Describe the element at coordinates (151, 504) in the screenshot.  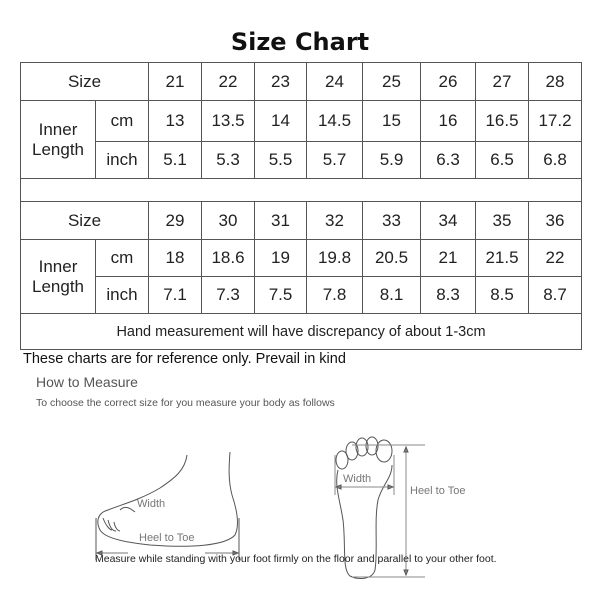
I see `side-width-label: Width` at that location.